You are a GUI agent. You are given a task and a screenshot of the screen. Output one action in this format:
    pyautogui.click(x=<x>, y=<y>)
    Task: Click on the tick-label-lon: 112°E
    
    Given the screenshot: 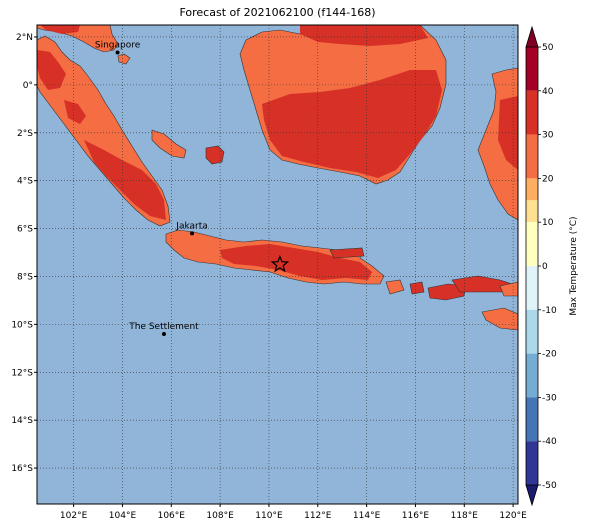 What is the action you would take?
    pyautogui.click(x=318, y=516)
    